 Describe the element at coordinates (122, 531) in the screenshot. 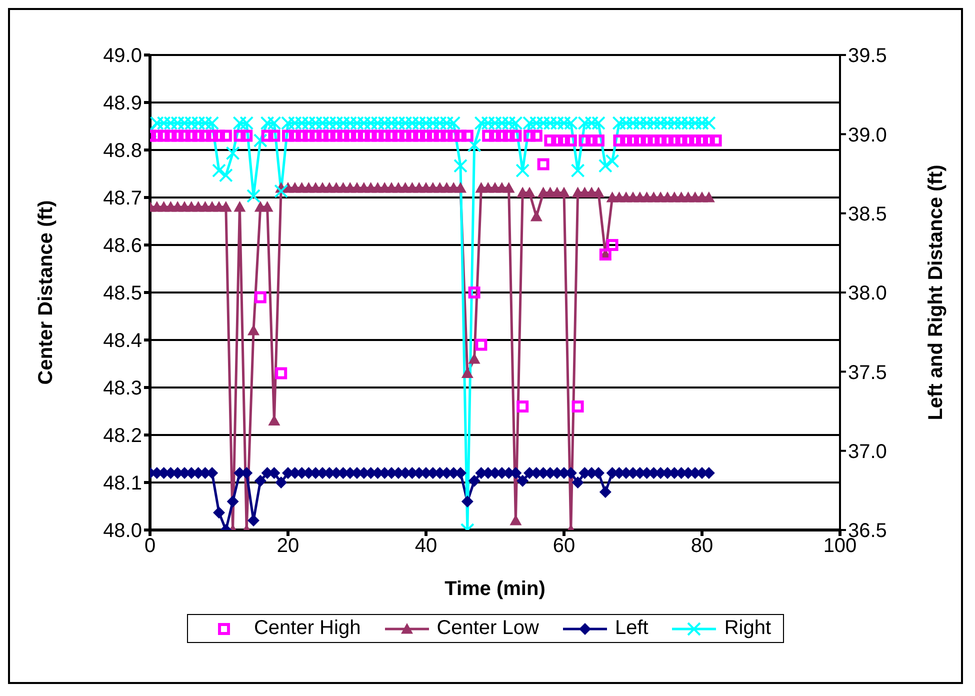

I see `y-tick-label: 48.0` at that location.